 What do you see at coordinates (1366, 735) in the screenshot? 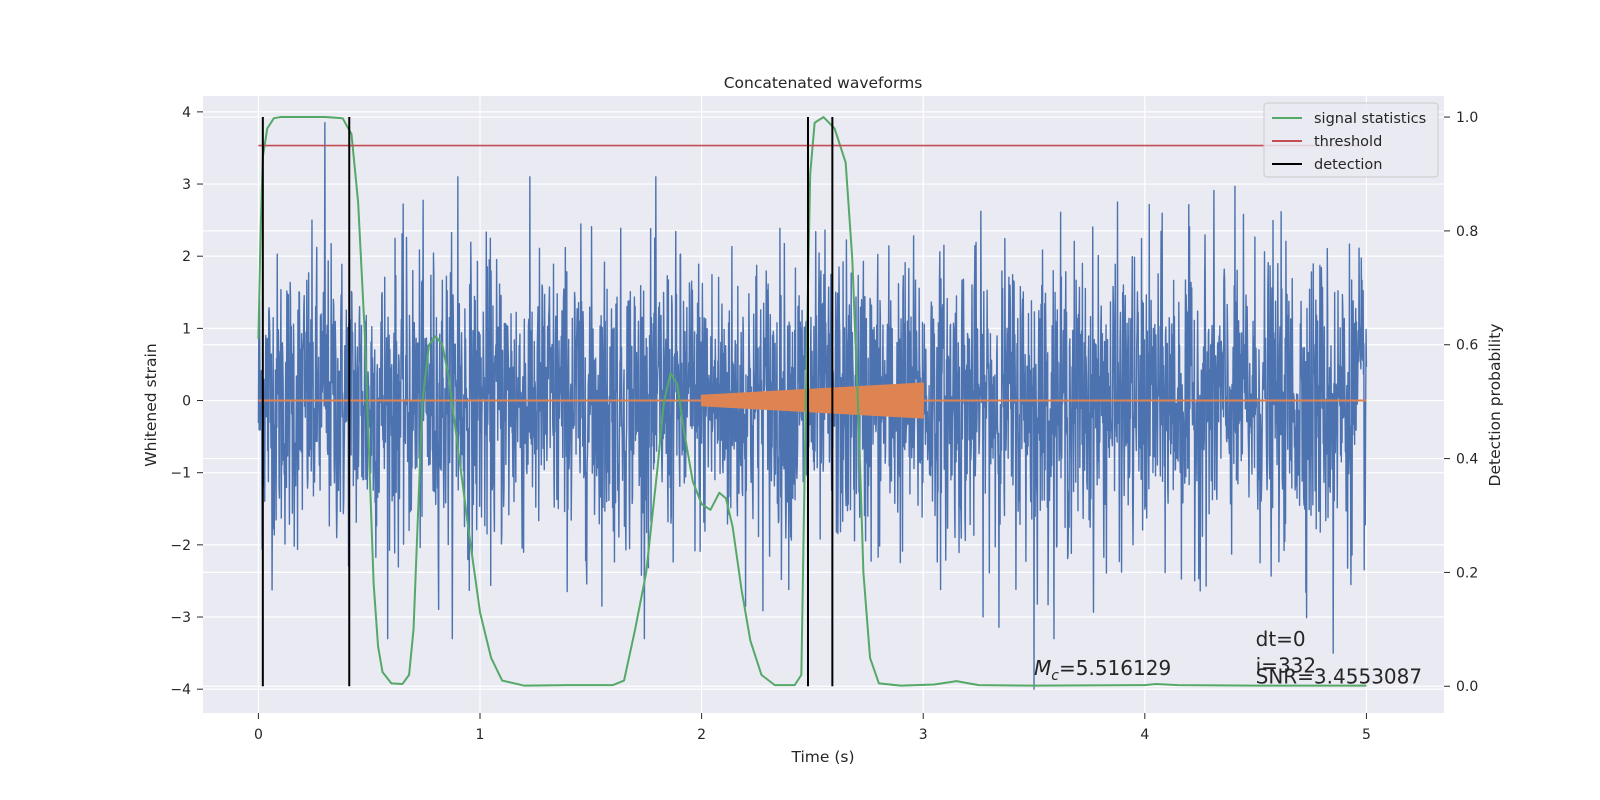
I see `x-tick-label: 5` at bounding box center [1366, 735].